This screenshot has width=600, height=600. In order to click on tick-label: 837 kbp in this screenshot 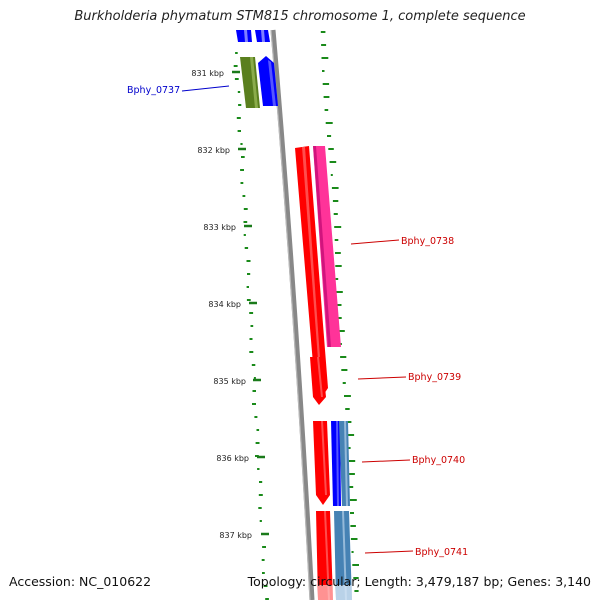, I will do `click(235, 535)`.